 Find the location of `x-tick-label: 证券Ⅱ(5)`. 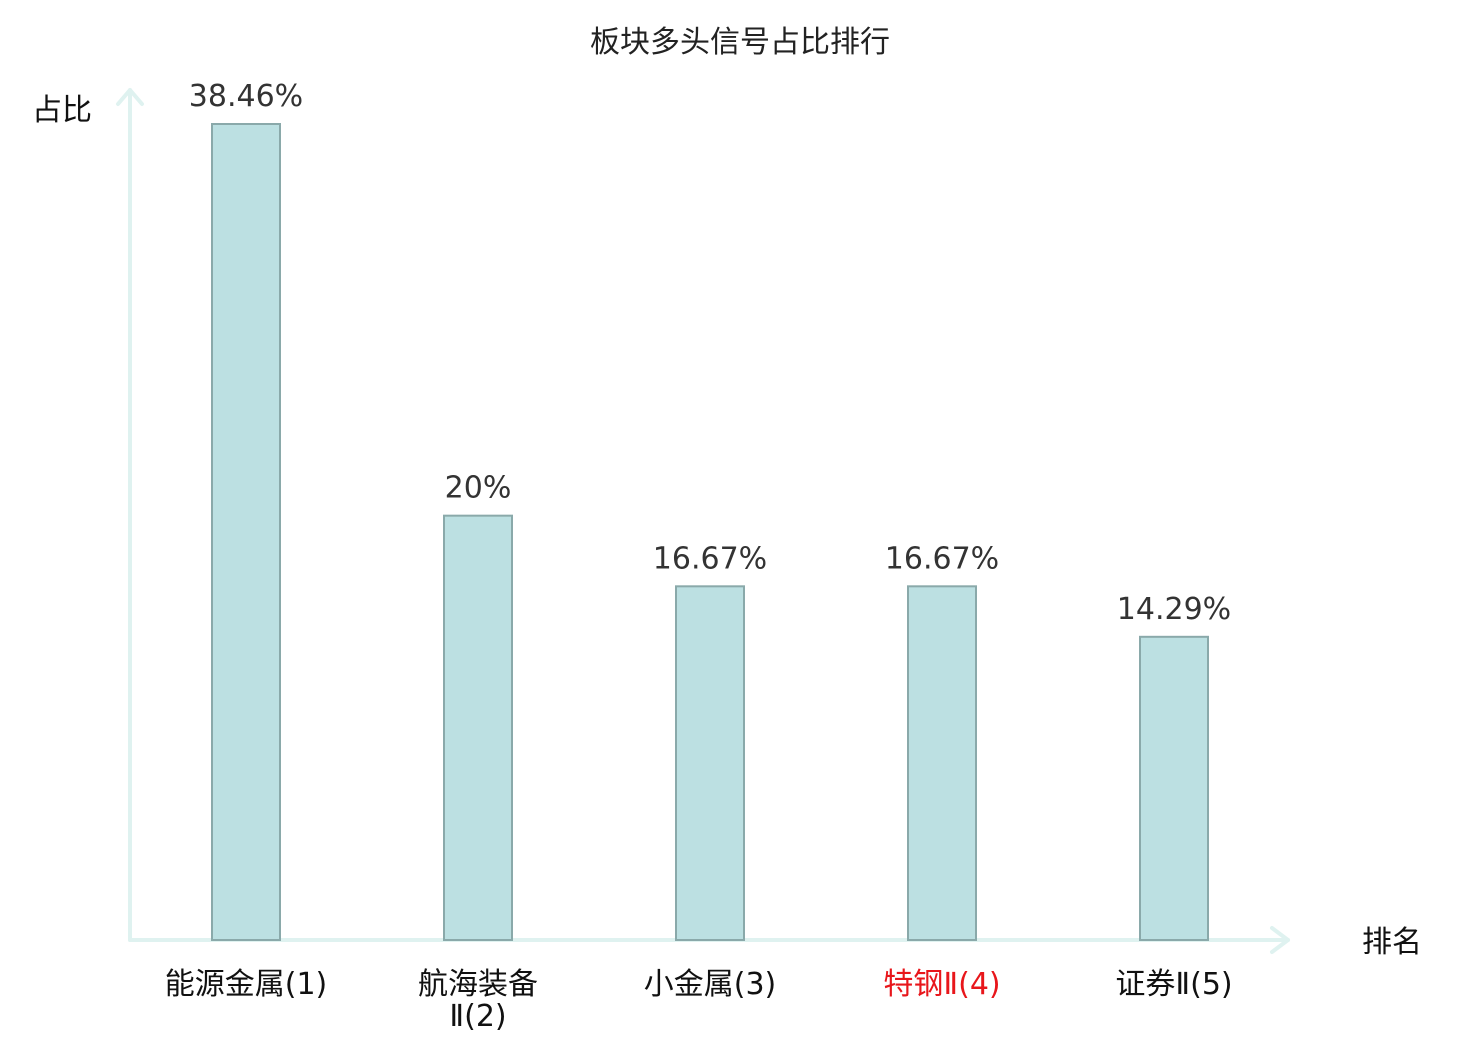

x-tick-label: 证券Ⅱ(5) is located at coordinates (1173, 984).